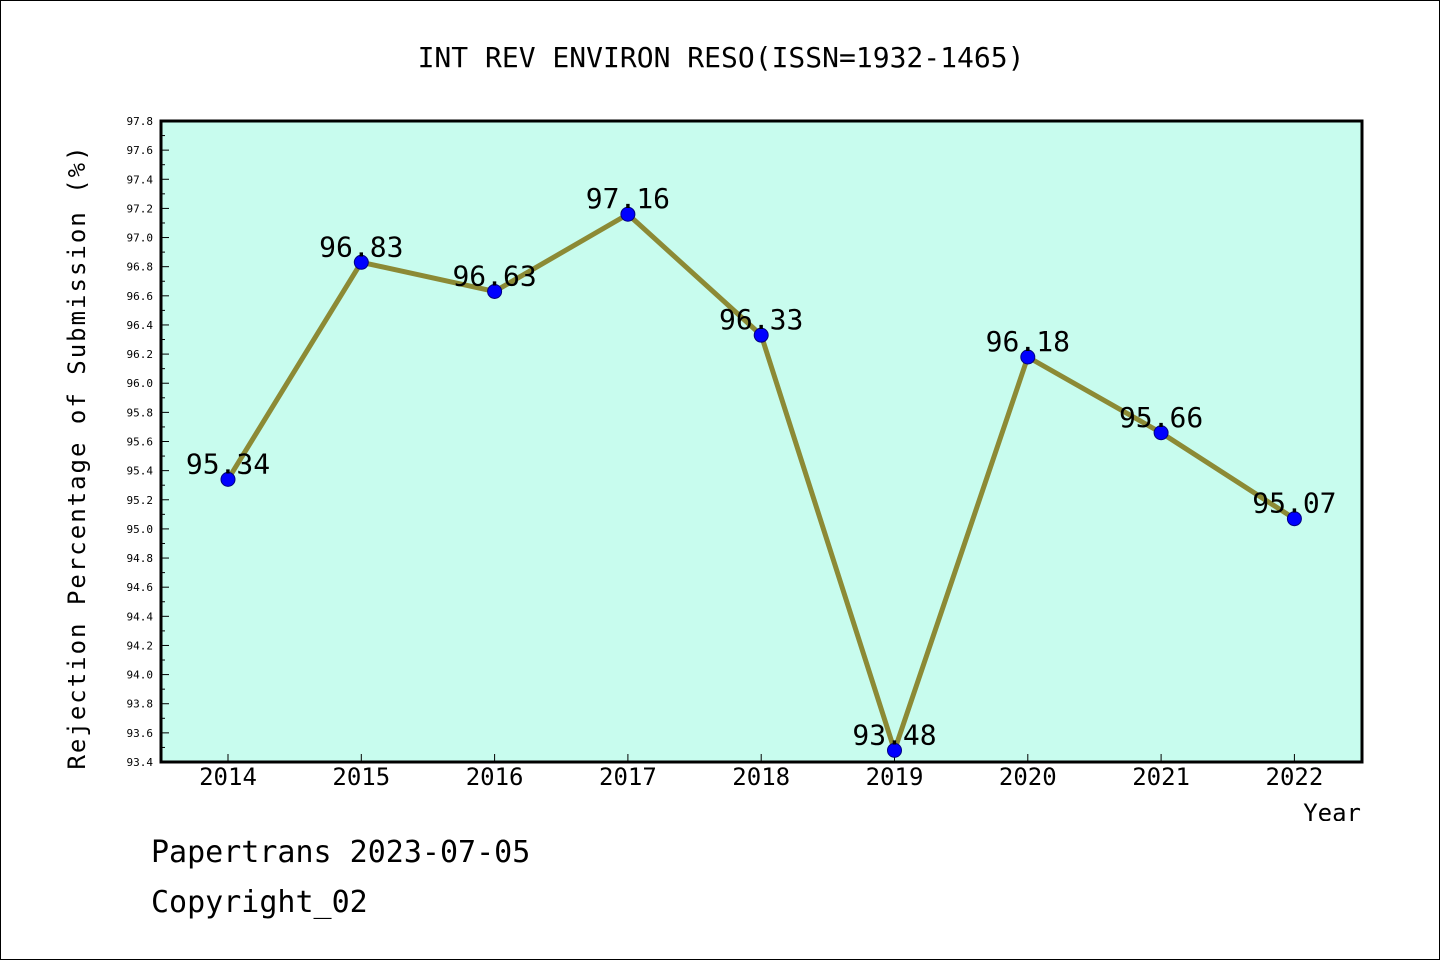 The image size is (1440, 960). Describe the element at coordinates (140, 412) in the screenshot. I see `y-tick-label: 95.8` at that location.